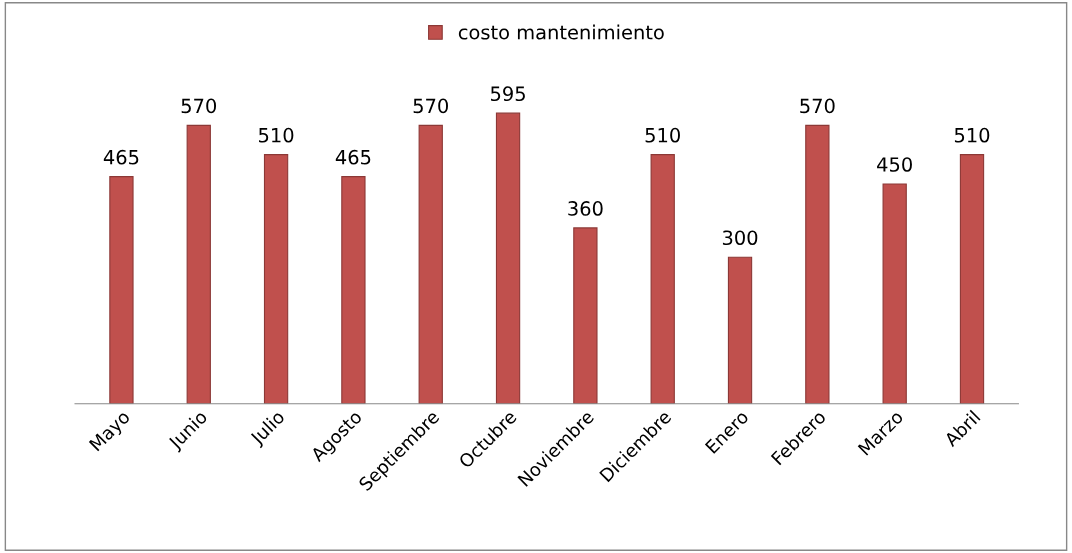  What do you see at coordinates (740, 238) in the screenshot?
I see `data-label: 300` at bounding box center [740, 238].